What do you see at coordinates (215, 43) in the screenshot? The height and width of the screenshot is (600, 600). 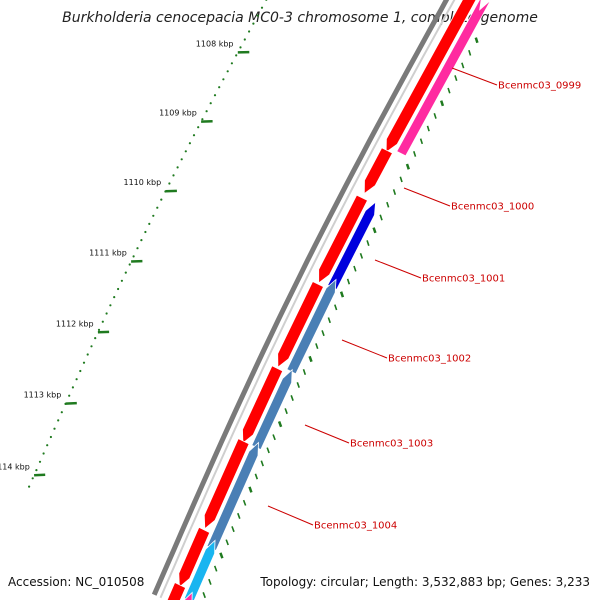 I see `scale-tick-label: 1108 kbp` at bounding box center [215, 43].